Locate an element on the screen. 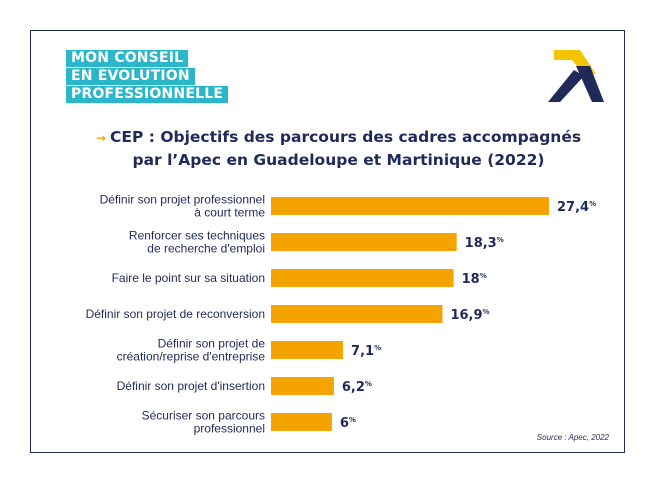 The image size is (650, 483). category-label-5: Définir son projet d'insertion is located at coordinates (191, 386).